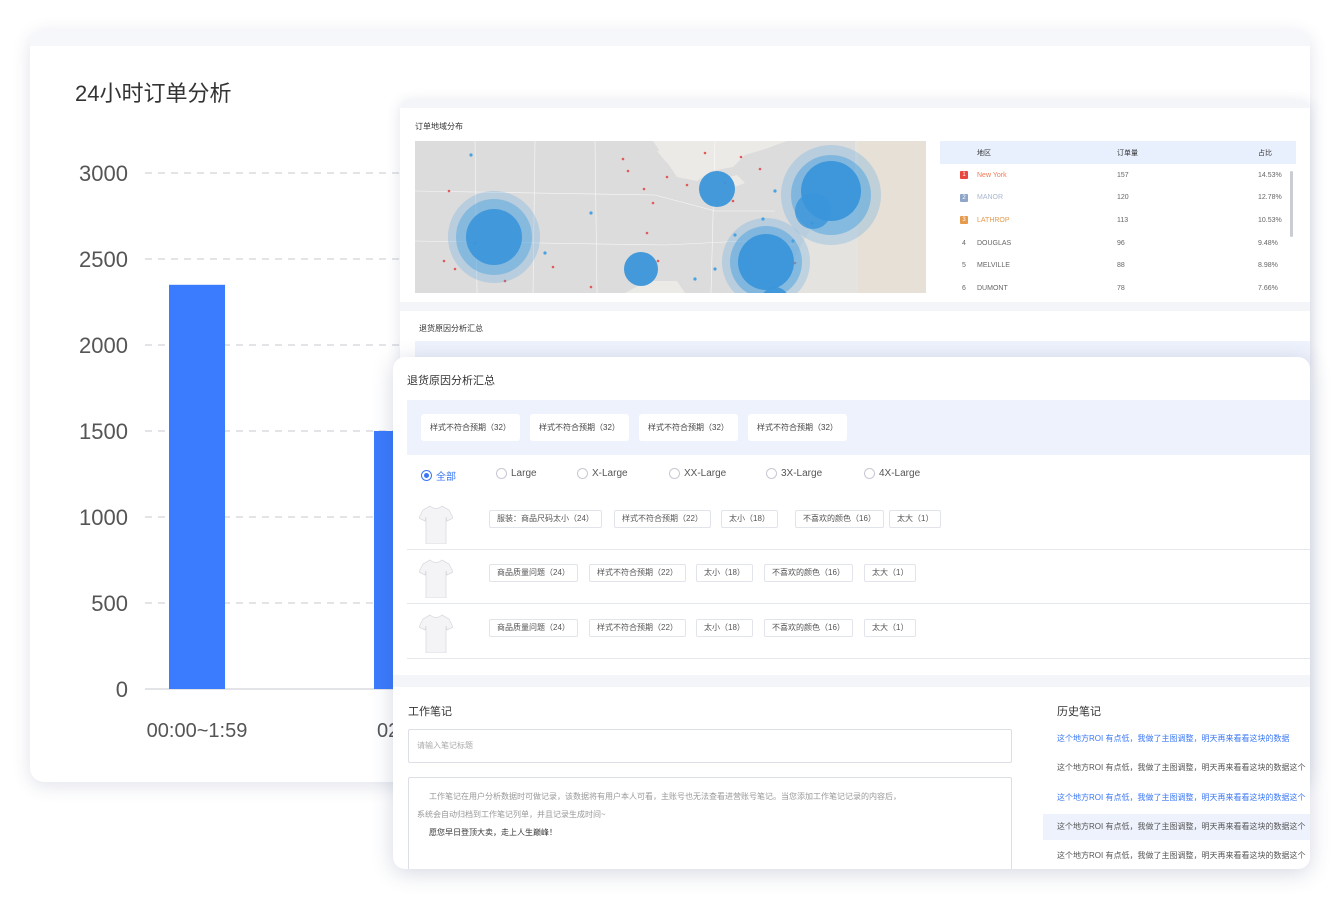  What do you see at coordinates (958, 197) in the screenshot?
I see `rank-cell: 2` at bounding box center [958, 197].